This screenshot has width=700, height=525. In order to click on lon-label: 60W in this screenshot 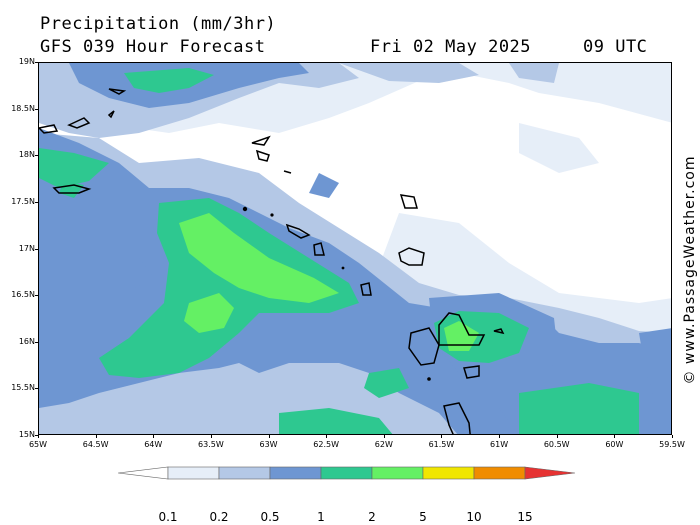, I will do `click(614, 444)`.